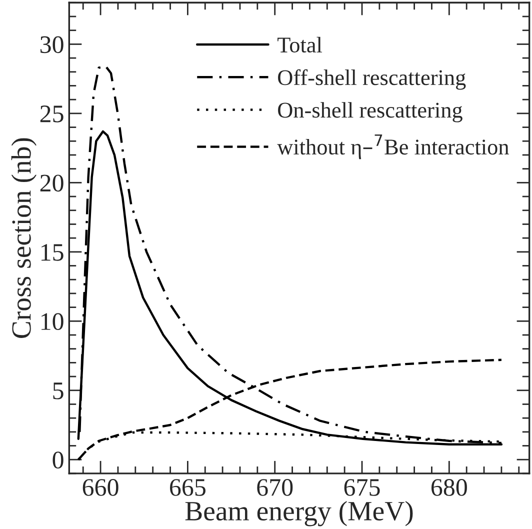  What do you see at coordinates (372, 79) in the screenshot?
I see `legend-label: Off-shell rescattering` at bounding box center [372, 79].